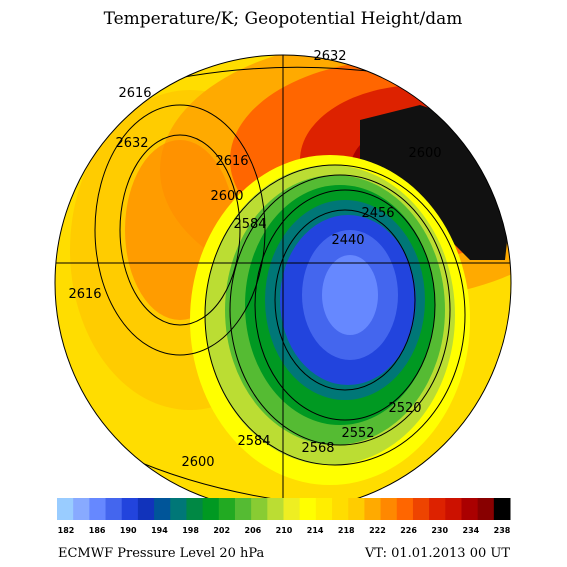  I want to click on colorbar-label: 190, so click(128, 530).